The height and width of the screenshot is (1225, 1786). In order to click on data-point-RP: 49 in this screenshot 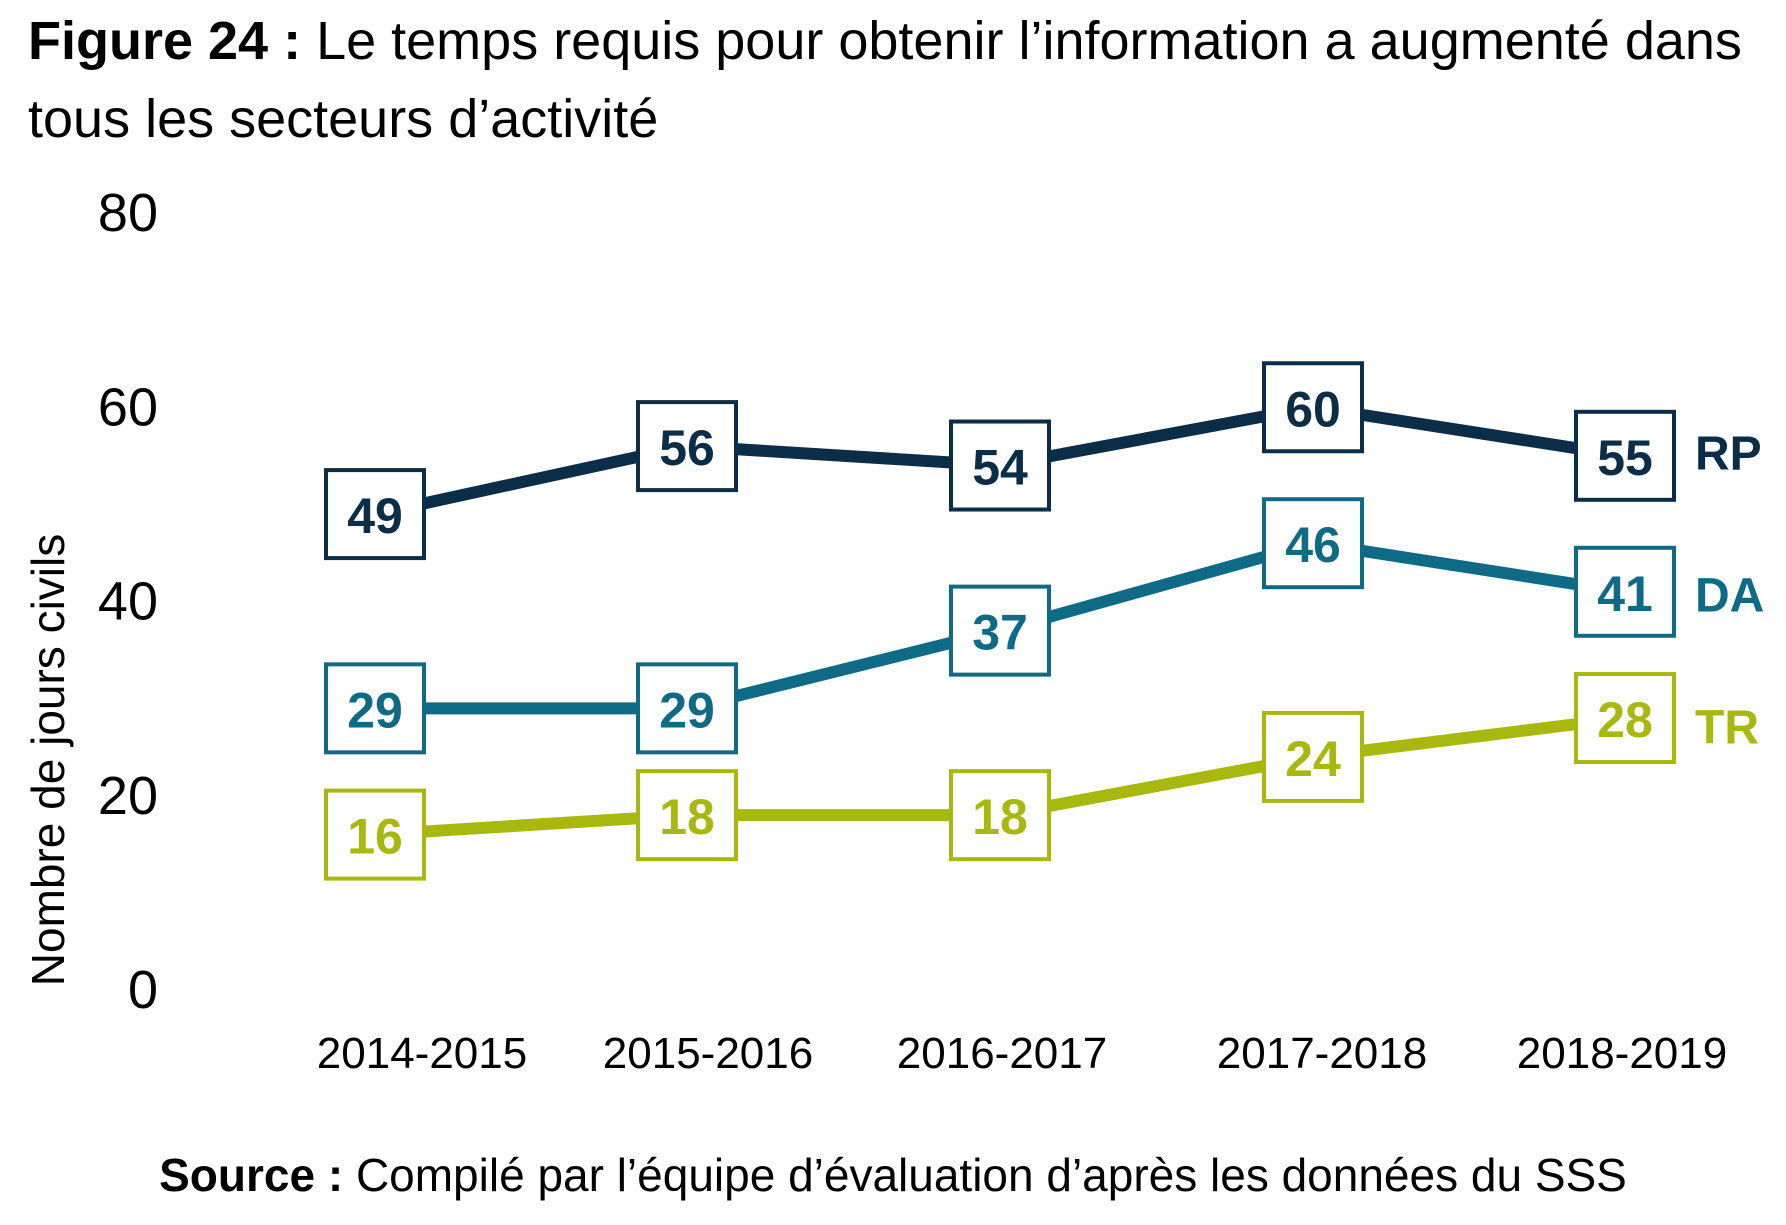, I will do `click(375, 514)`.